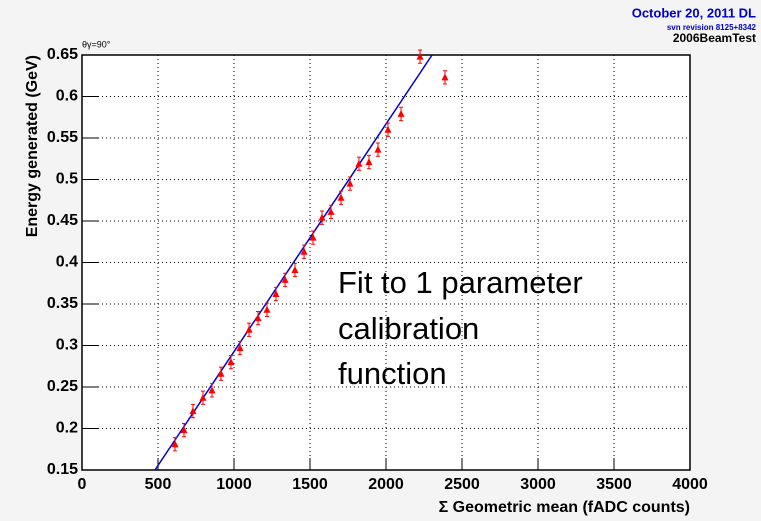 The width and height of the screenshot is (761, 521). Describe the element at coordinates (460, 282) in the screenshot. I see `annotation: Fit to 1 parameter` at that location.